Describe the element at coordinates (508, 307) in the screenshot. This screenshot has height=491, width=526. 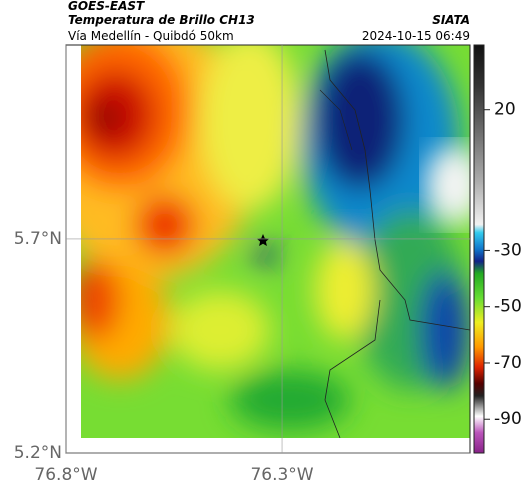
I see `colorbar-tick-label: -50` at that location.